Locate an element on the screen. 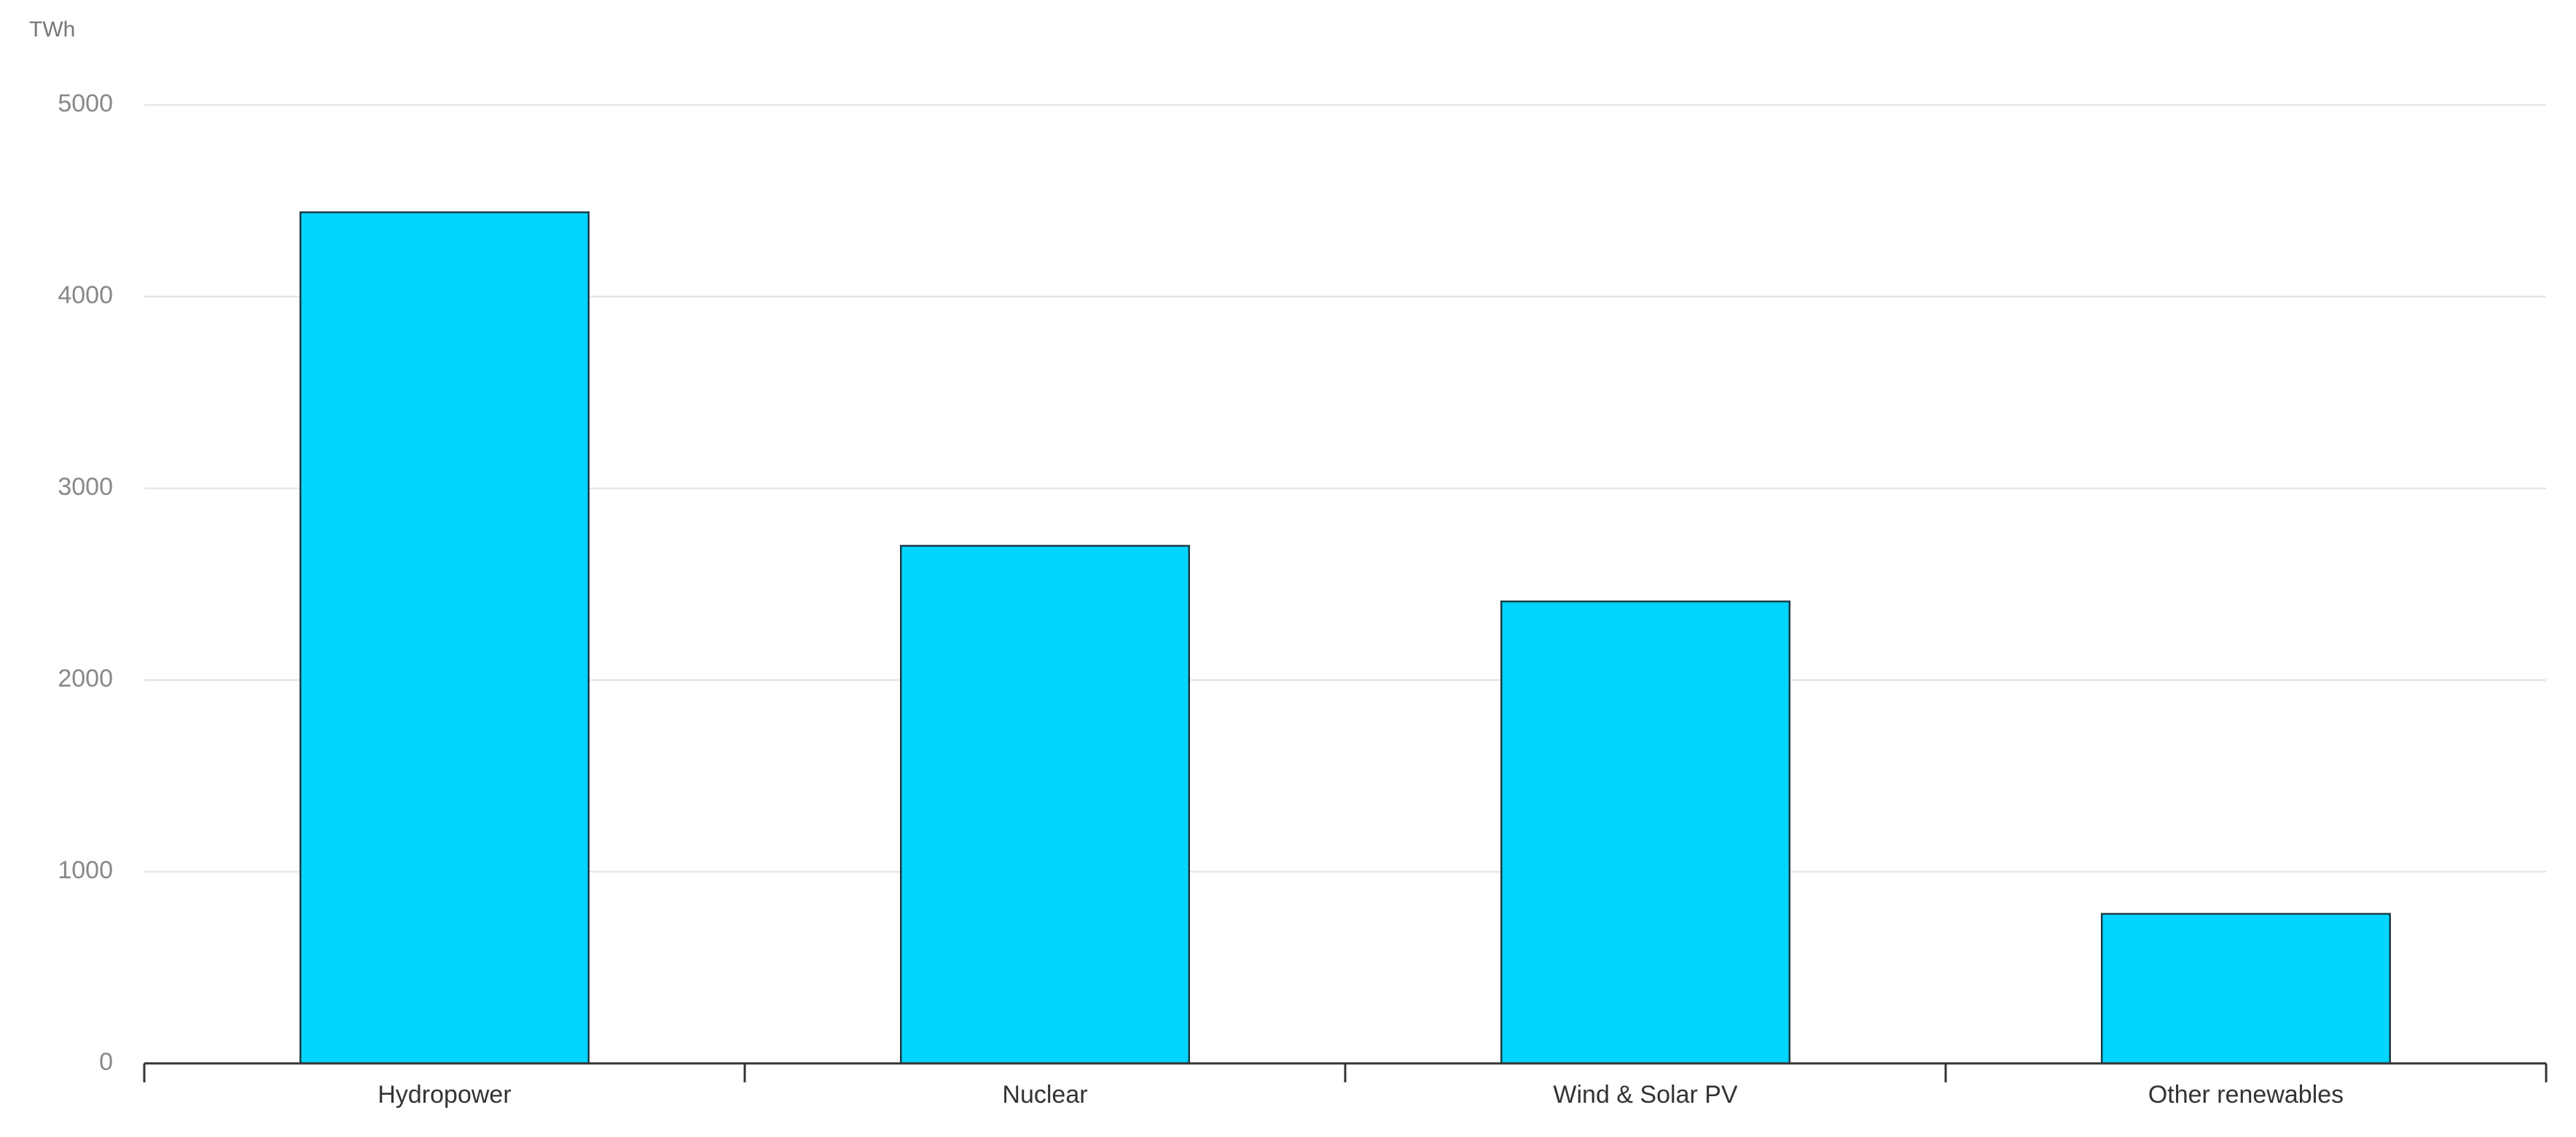  y-axis-label: TWh is located at coordinates (52, 29).